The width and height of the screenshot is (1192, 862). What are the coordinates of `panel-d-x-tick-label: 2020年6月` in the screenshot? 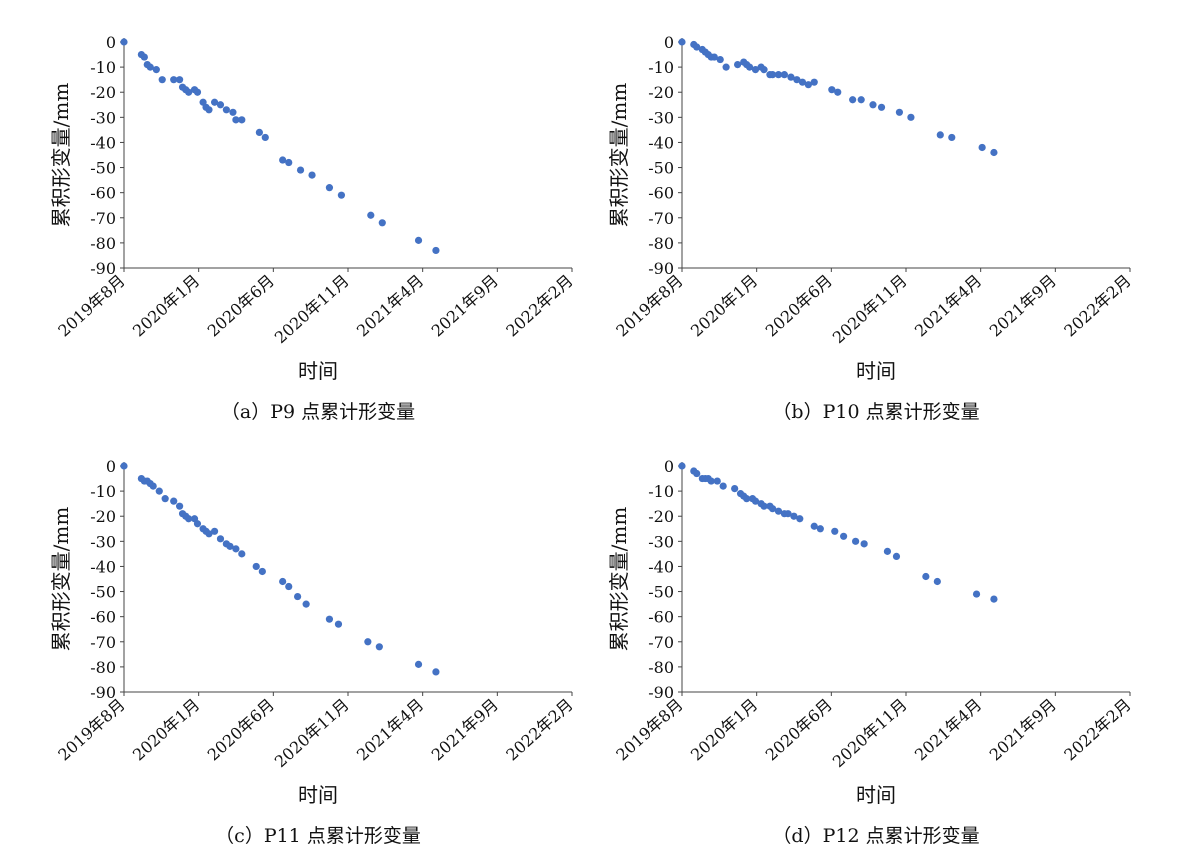 It's located at (799, 730).